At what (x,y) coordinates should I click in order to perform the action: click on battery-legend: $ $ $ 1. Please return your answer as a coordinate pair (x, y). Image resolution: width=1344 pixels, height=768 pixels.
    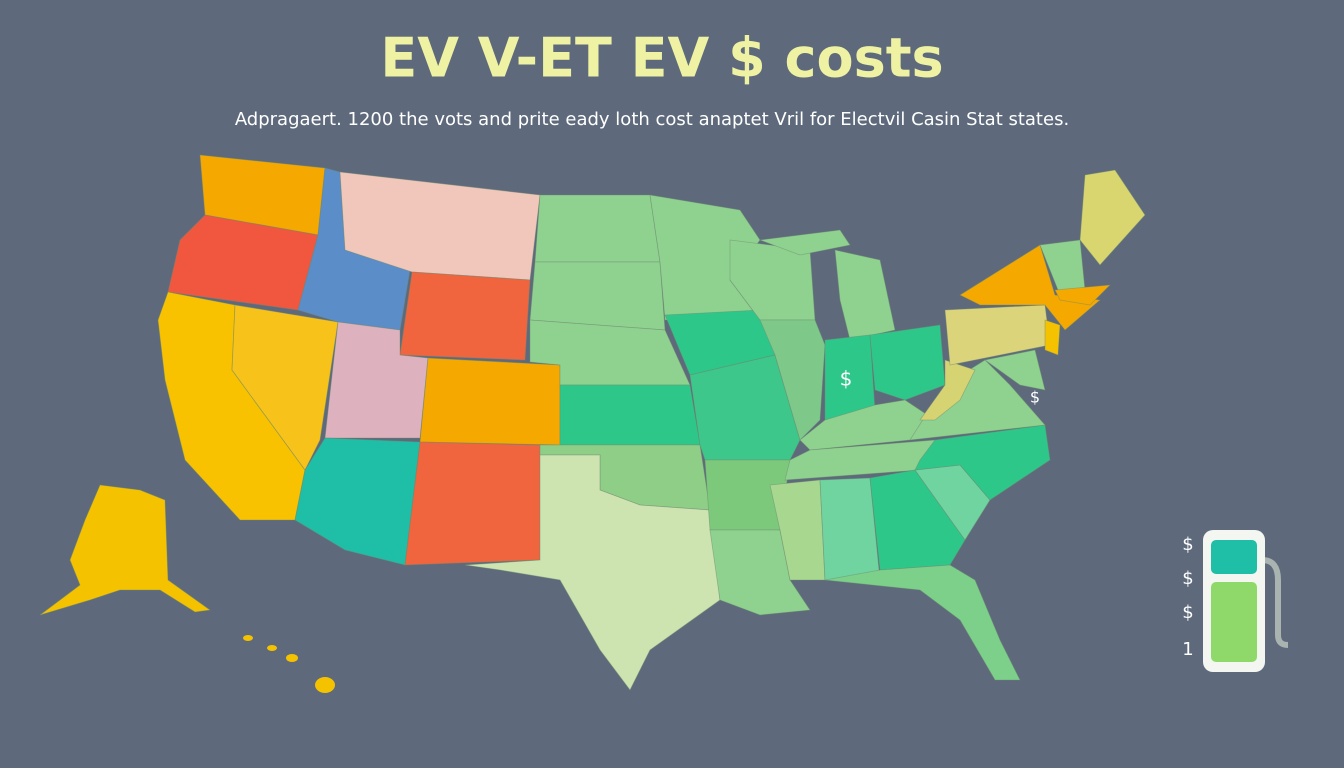
    Looking at the image, I should click on (1235, 601).